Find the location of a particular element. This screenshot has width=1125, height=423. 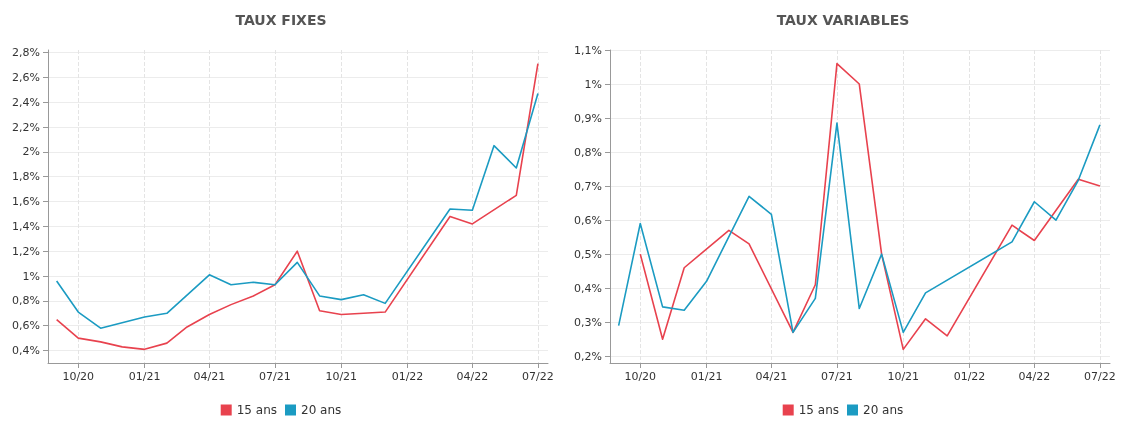

y-tick-label: 2,6% is located at coordinates (26, 77).